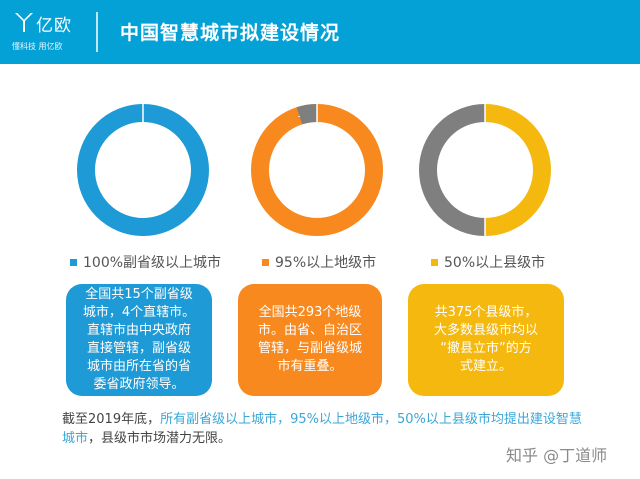  What do you see at coordinates (485, 366) in the screenshot?
I see `card-line: 式建立。` at bounding box center [485, 366].